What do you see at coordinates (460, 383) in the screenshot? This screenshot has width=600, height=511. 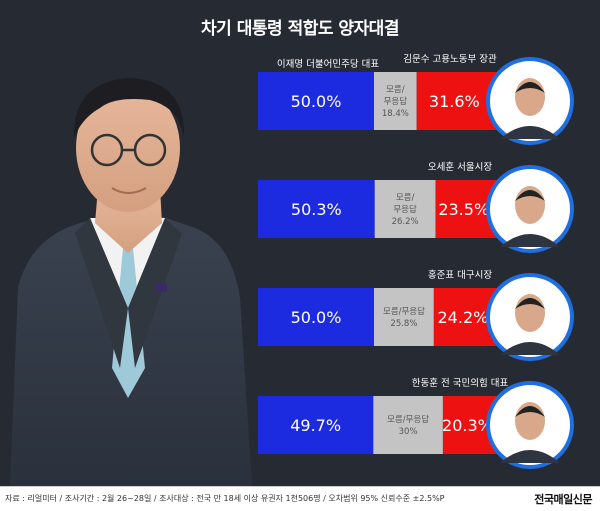 I see `opponent-label: 한동훈 전 국민의힘 대표` at bounding box center [460, 383].